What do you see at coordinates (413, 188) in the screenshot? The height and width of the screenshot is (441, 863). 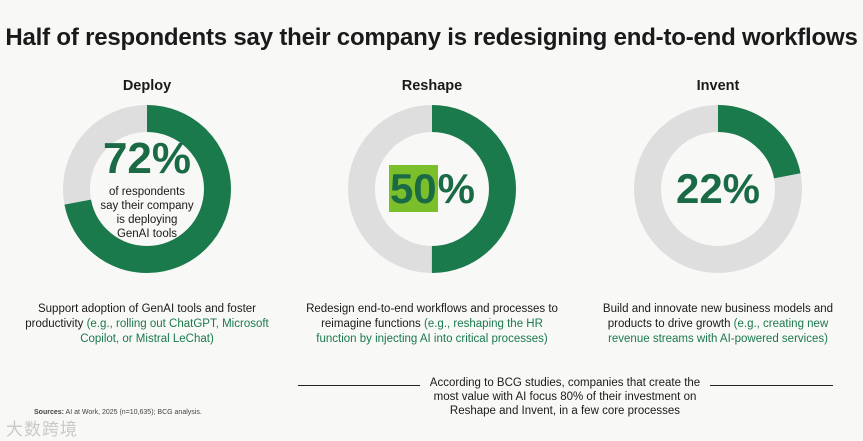 I see `reshape-value-highlight: 50` at bounding box center [413, 188].